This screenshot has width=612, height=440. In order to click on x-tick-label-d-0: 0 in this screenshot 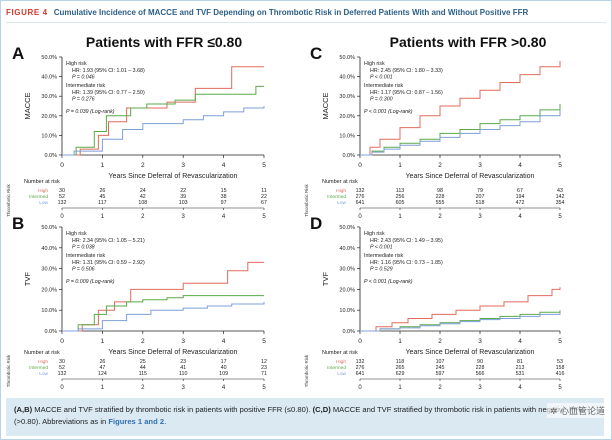, I will do `click(360, 341)`.